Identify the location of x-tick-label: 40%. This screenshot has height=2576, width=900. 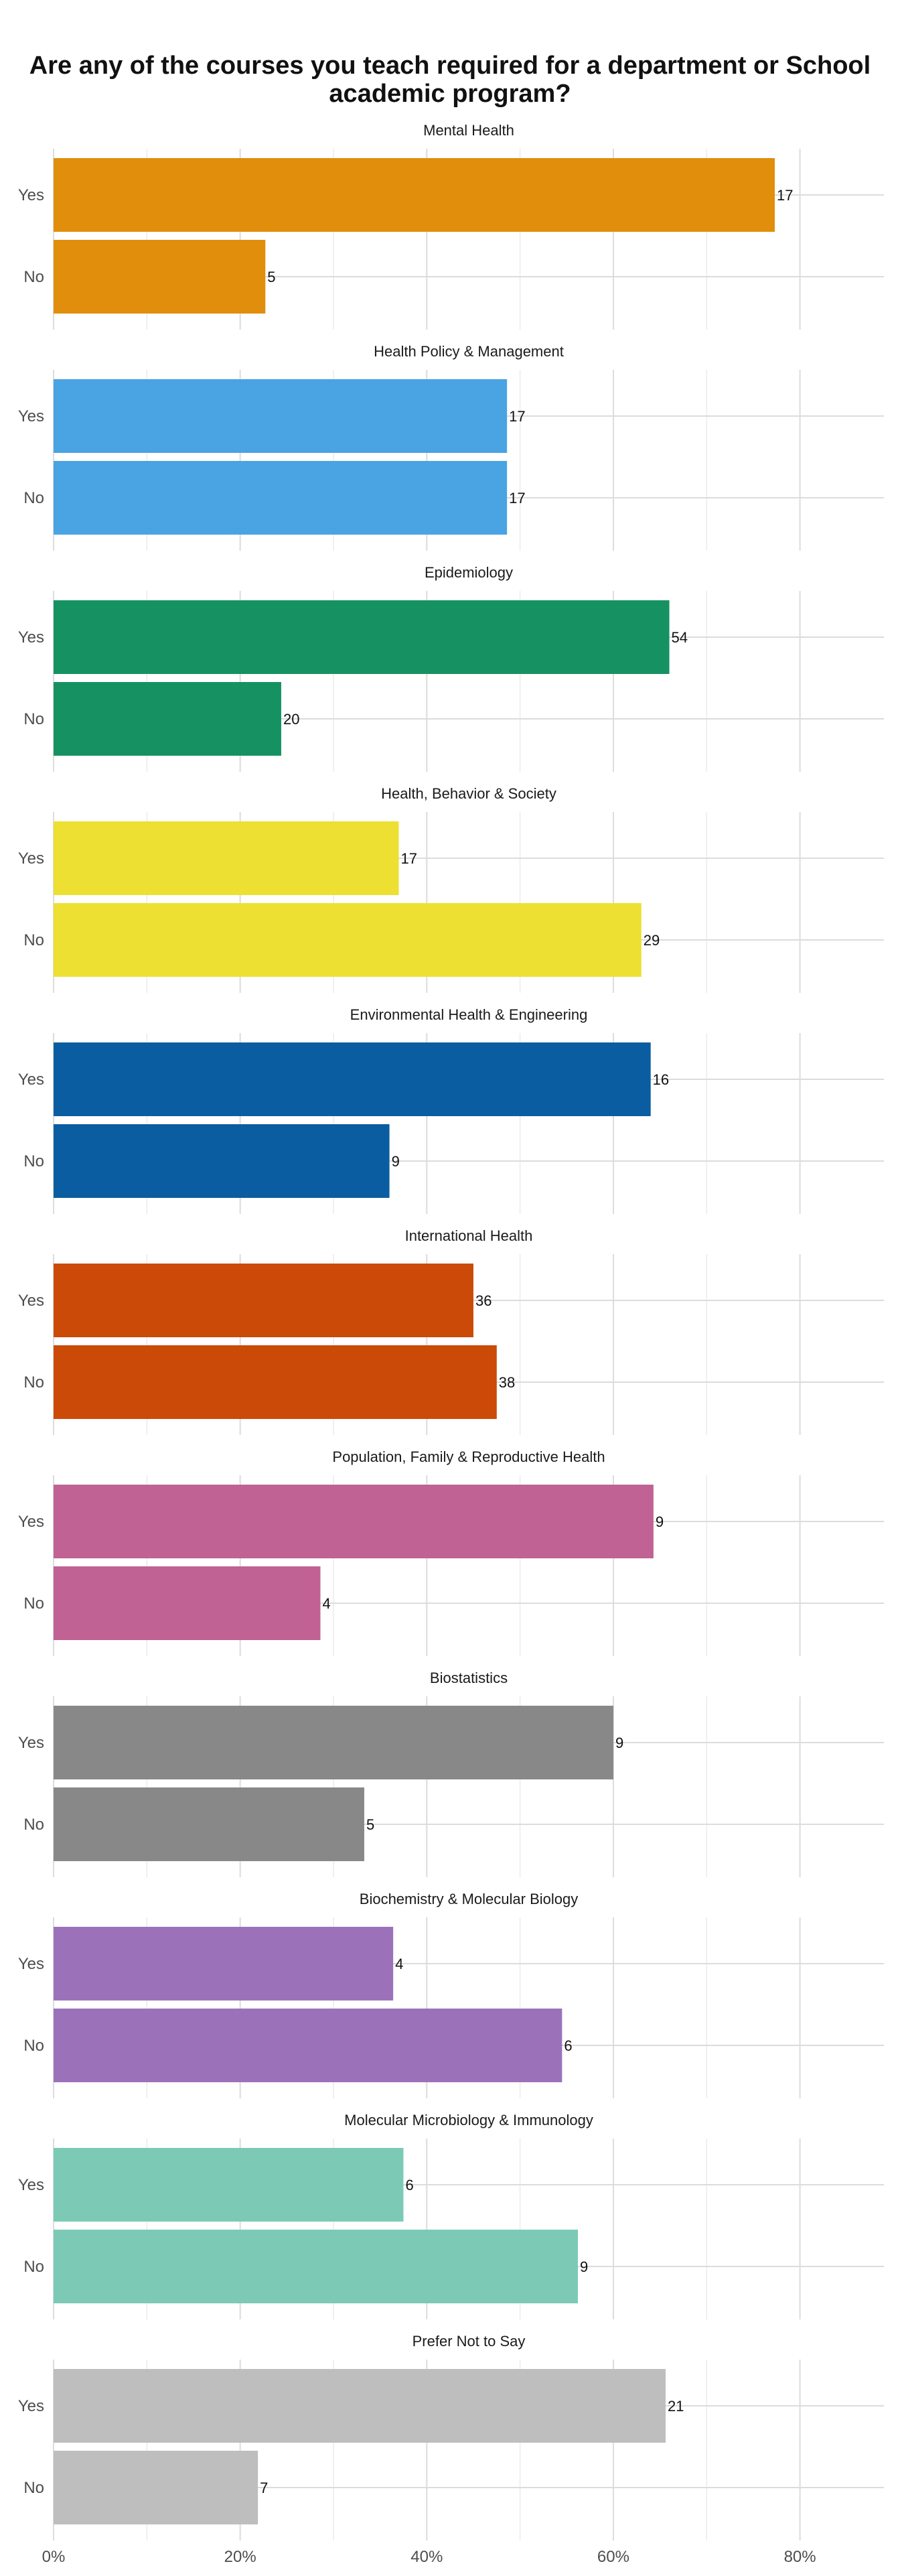
(426, 2557).